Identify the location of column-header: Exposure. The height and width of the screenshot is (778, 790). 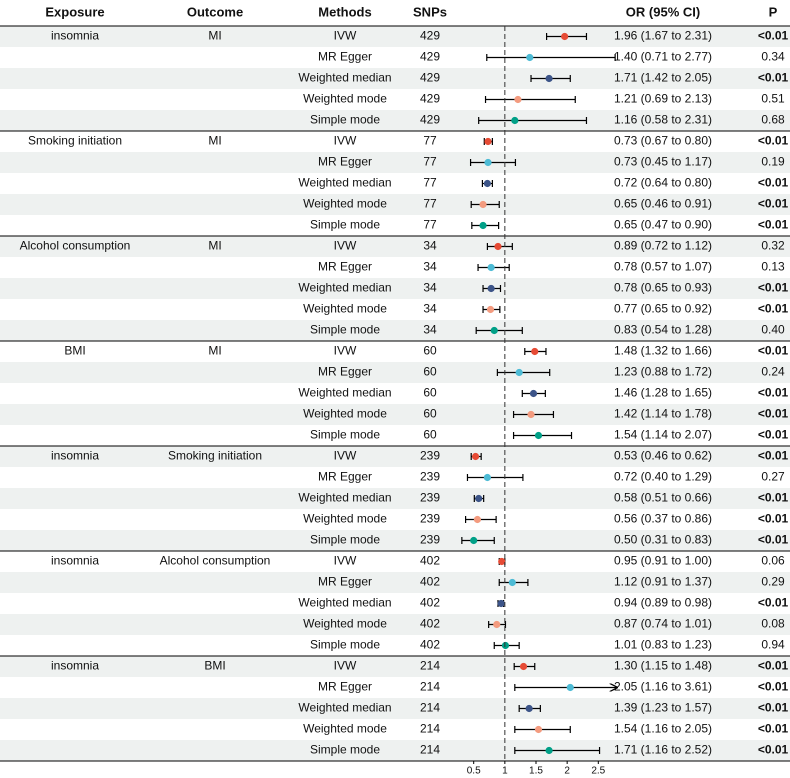
(74, 11).